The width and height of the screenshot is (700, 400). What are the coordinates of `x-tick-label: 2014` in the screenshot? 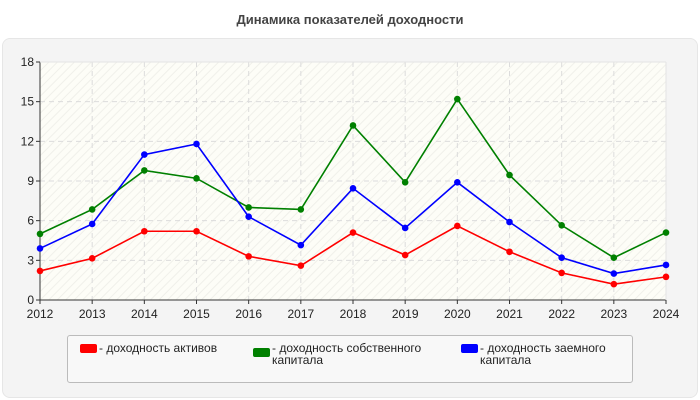 It's located at (144, 314).